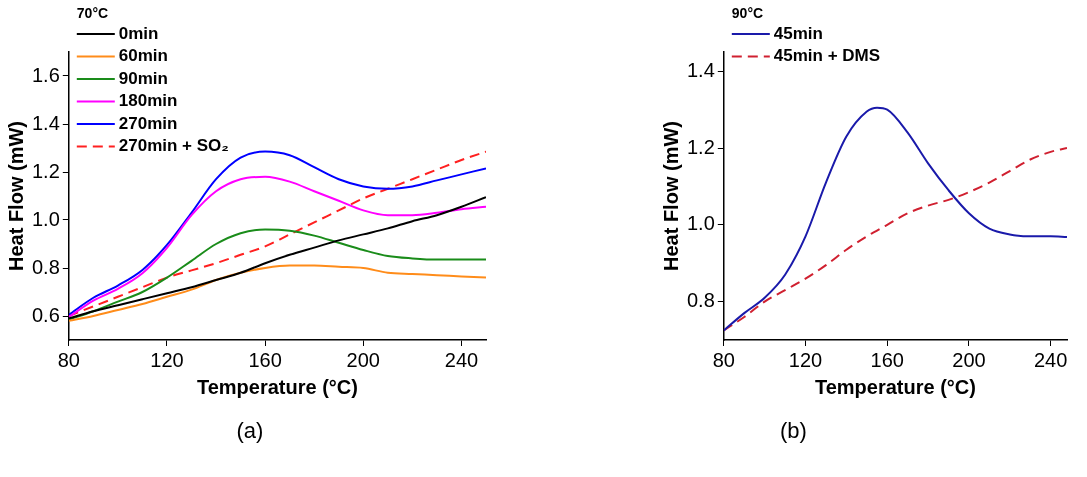 The height and width of the screenshot is (477, 1087). What do you see at coordinates (747, 12) in the screenshot?
I see `legend-title: 90°C` at bounding box center [747, 12].